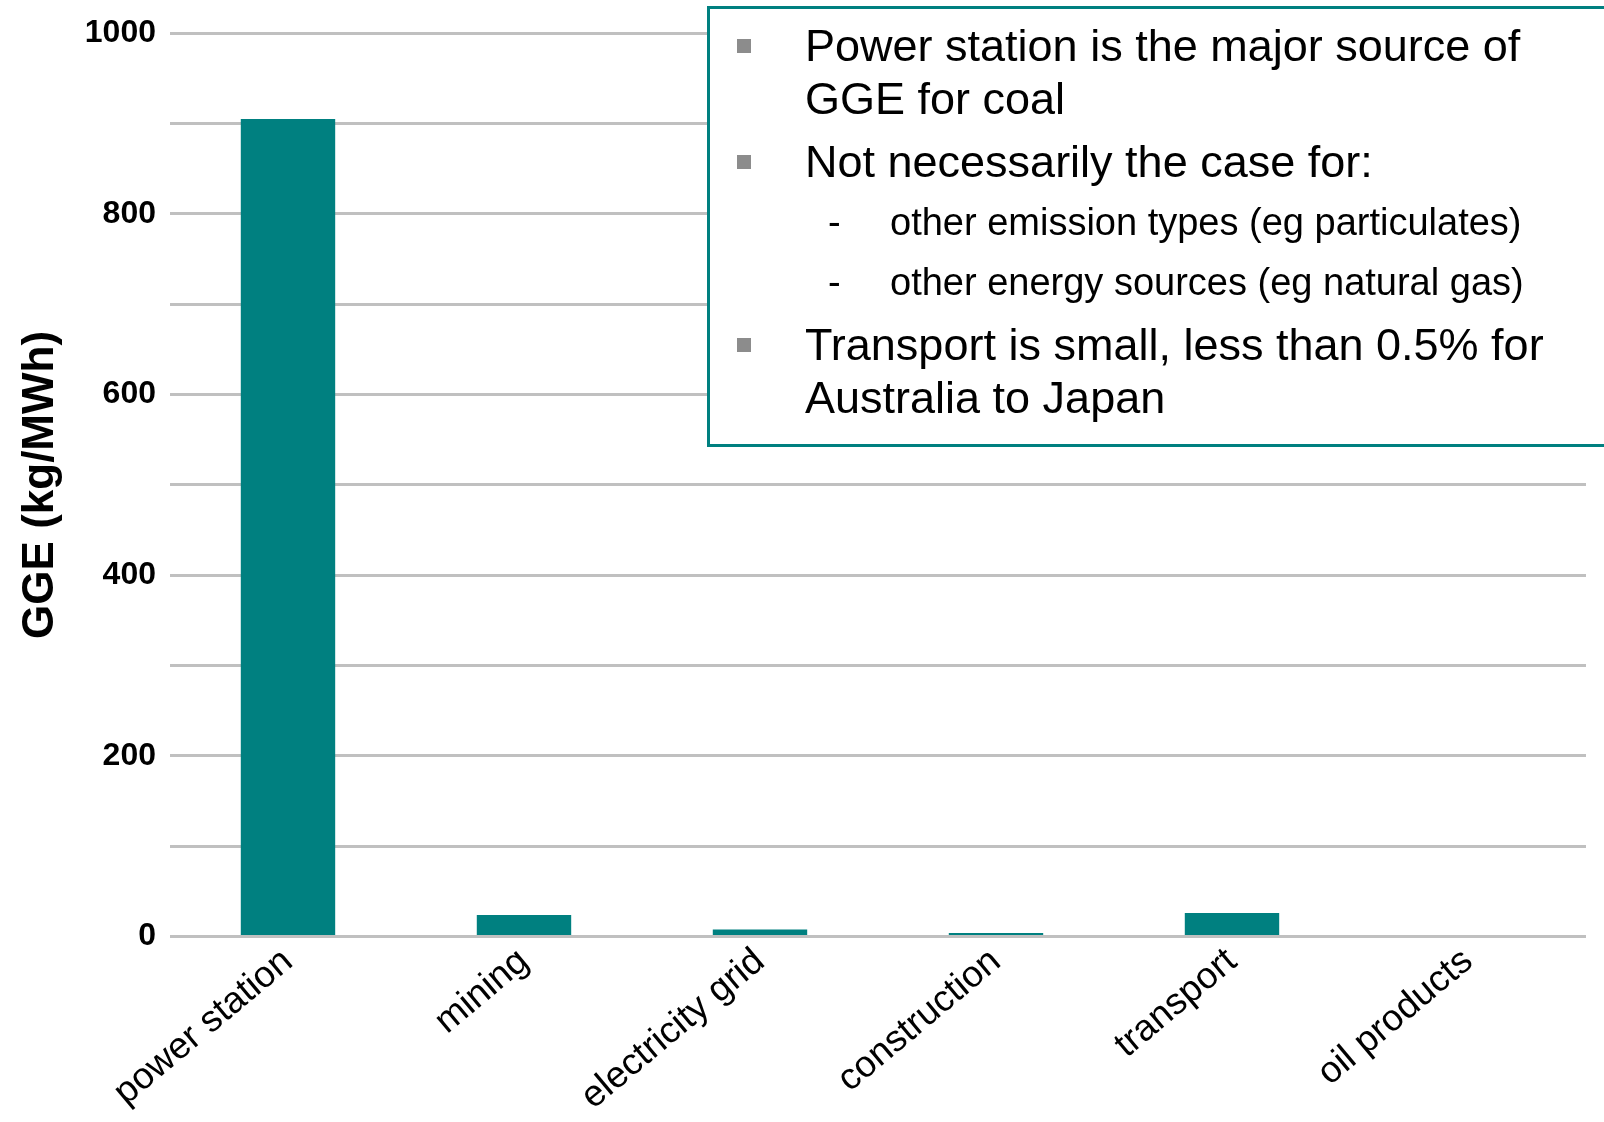 The image size is (1604, 1122). Describe the element at coordinates (120, 31) in the screenshot. I see `y-tick-label: 1000` at that location.